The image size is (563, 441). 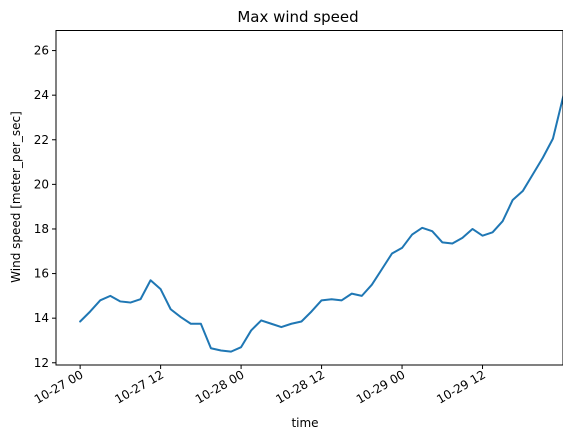 What do you see at coordinates (300, 386) in the screenshot?
I see `x-tick-label: 10-28 12` at bounding box center [300, 386].